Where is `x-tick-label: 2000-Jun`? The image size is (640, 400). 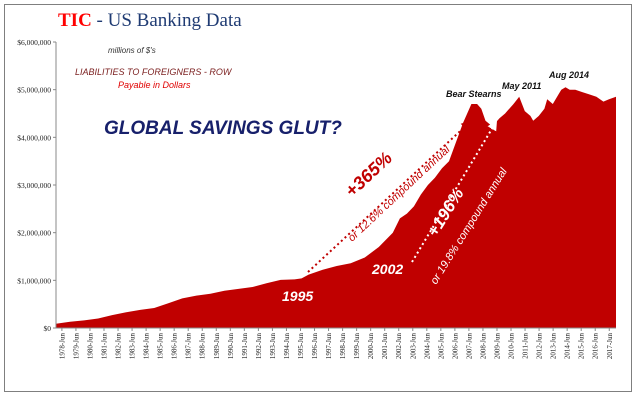
x-tick-label: 2000-Jun is located at coordinates (371, 346).